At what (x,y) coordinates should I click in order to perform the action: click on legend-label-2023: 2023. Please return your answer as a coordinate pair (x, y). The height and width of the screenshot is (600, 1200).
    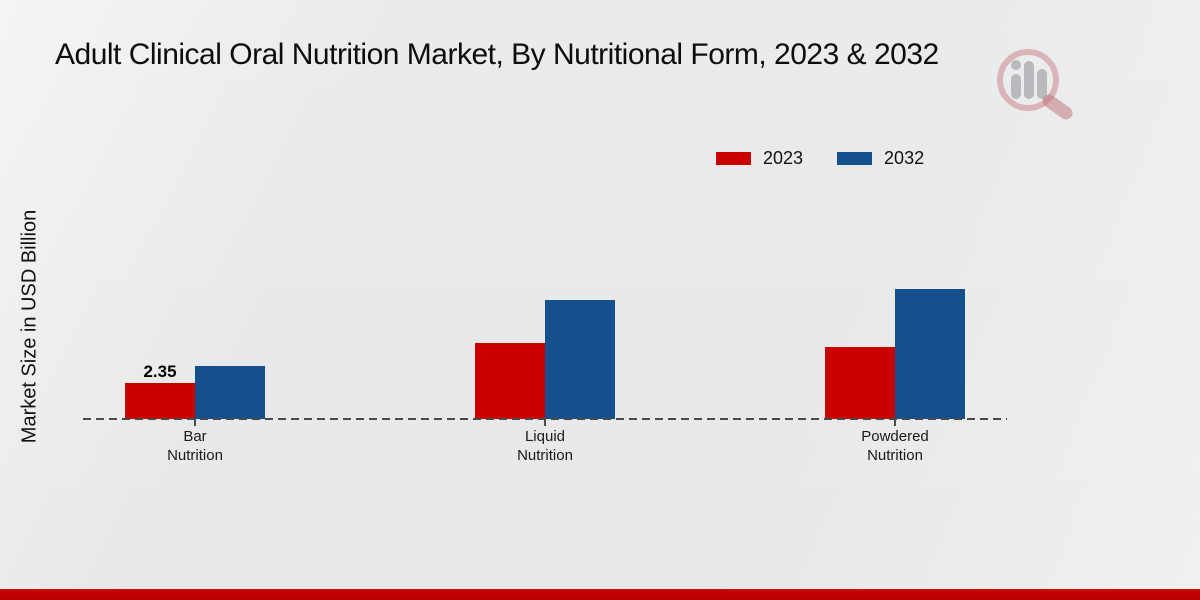
    Looking at the image, I should click on (783, 158).